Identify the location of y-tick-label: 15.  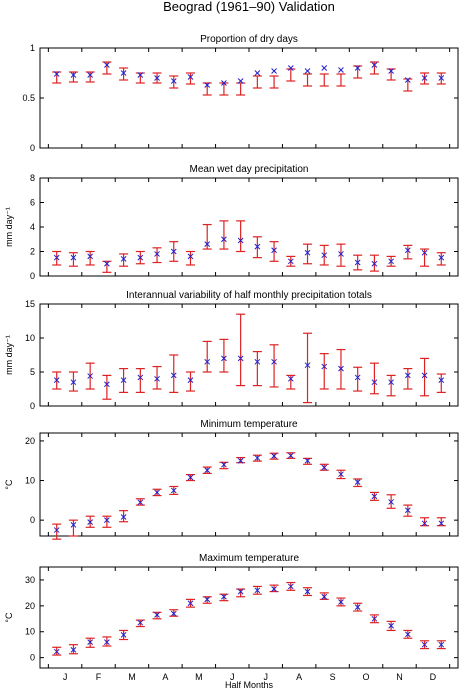
(30, 304).